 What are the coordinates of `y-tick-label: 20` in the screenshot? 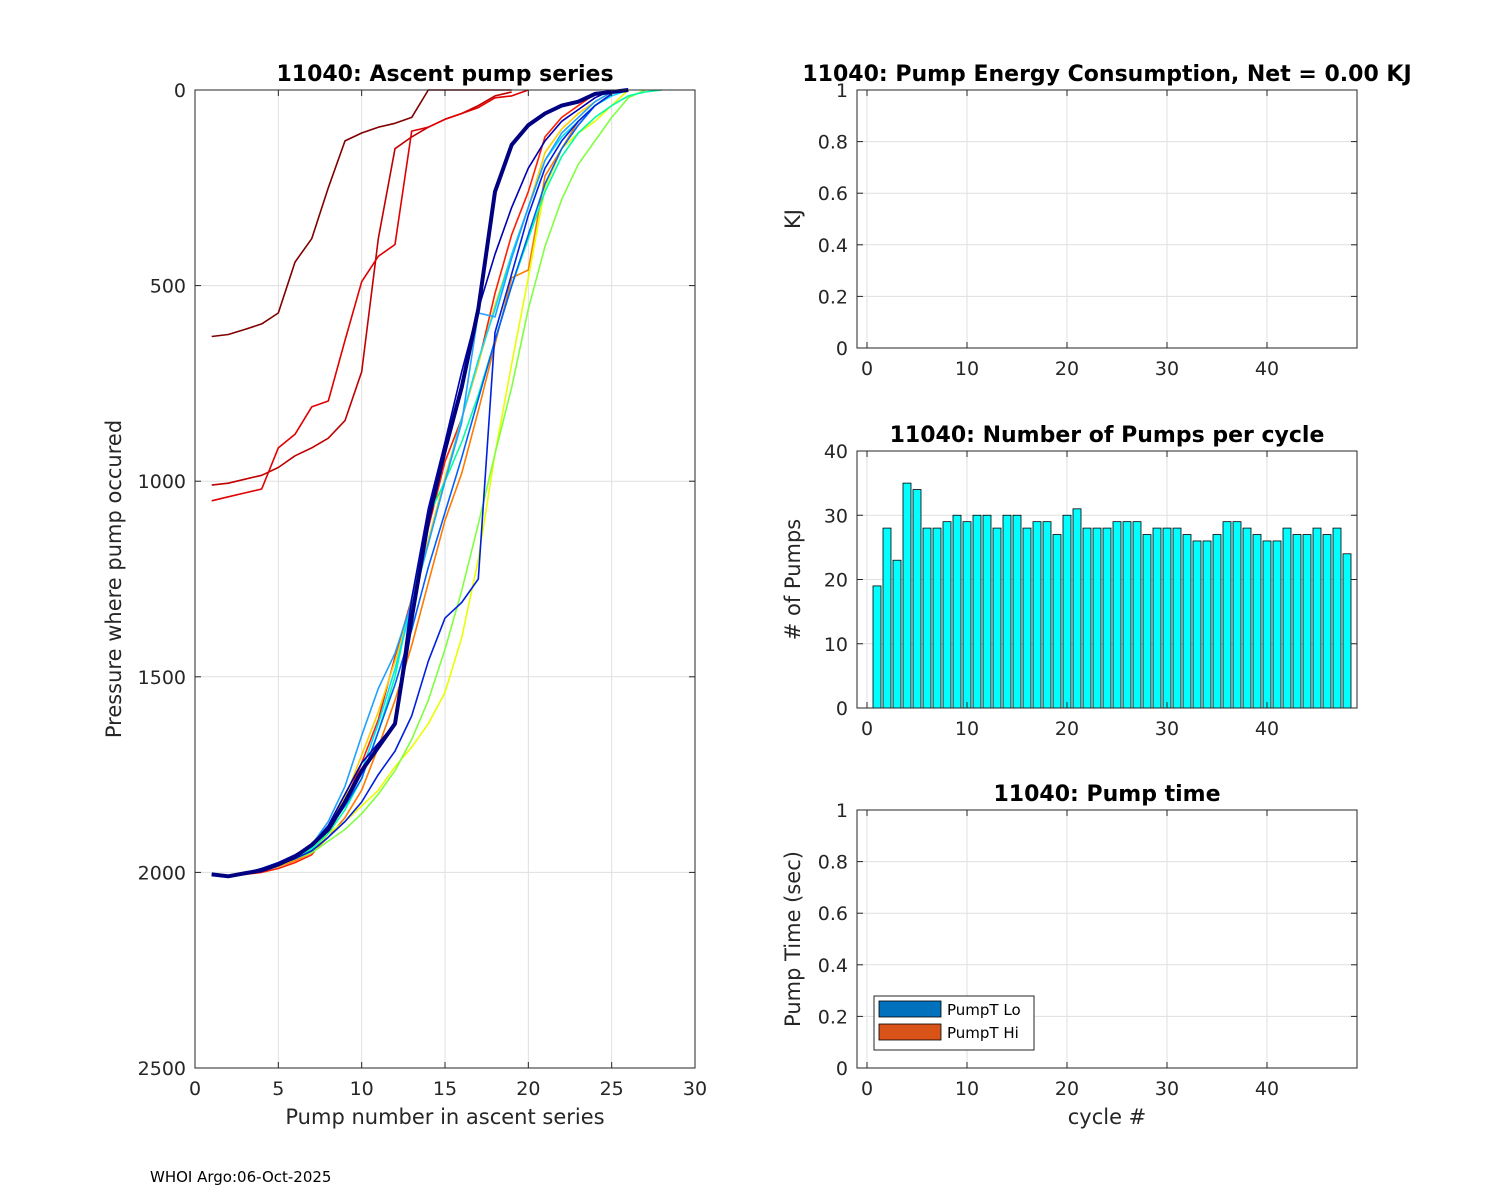 It's located at (836, 581).